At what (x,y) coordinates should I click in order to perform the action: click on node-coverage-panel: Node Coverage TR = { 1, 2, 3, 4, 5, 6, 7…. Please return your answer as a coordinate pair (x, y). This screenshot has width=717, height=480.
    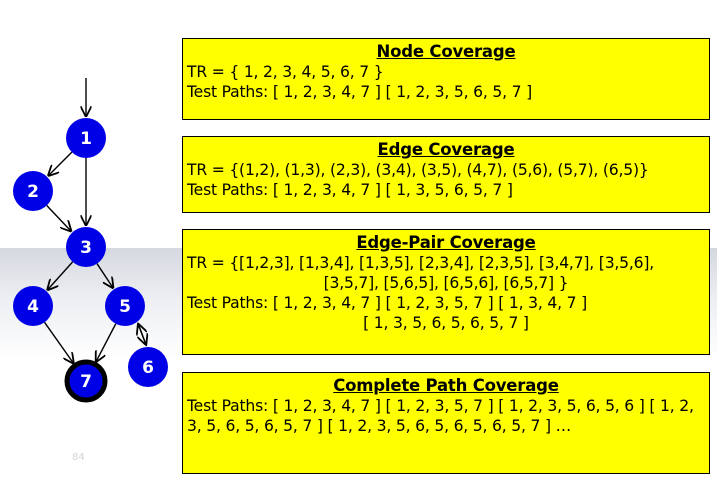
    Looking at the image, I should click on (446, 79).